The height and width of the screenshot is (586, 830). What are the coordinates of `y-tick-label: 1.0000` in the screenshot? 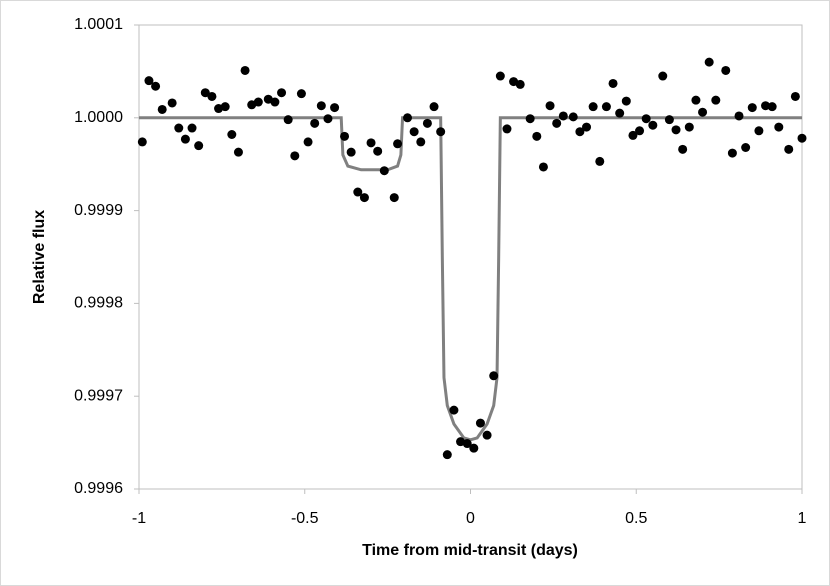 It's located at (98, 117).